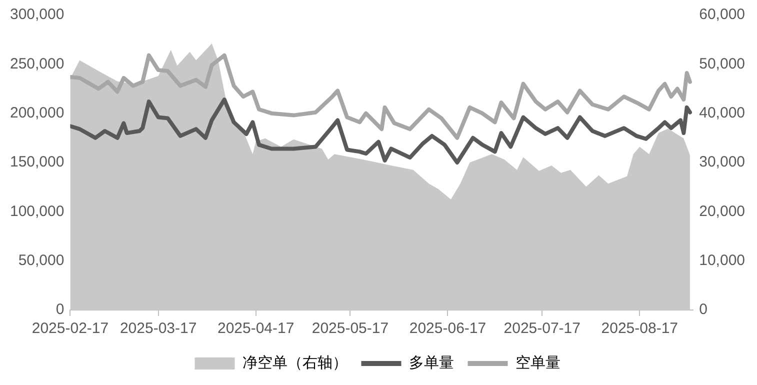 The height and width of the screenshot is (385, 757). I want to click on x-tick-label: 2025-02-17, so click(70, 329).